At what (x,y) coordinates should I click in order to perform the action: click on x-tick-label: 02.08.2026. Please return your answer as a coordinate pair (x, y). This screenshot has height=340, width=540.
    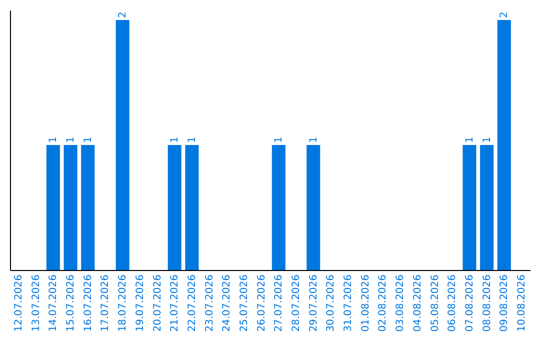
    Looking at the image, I should click on (383, 303).